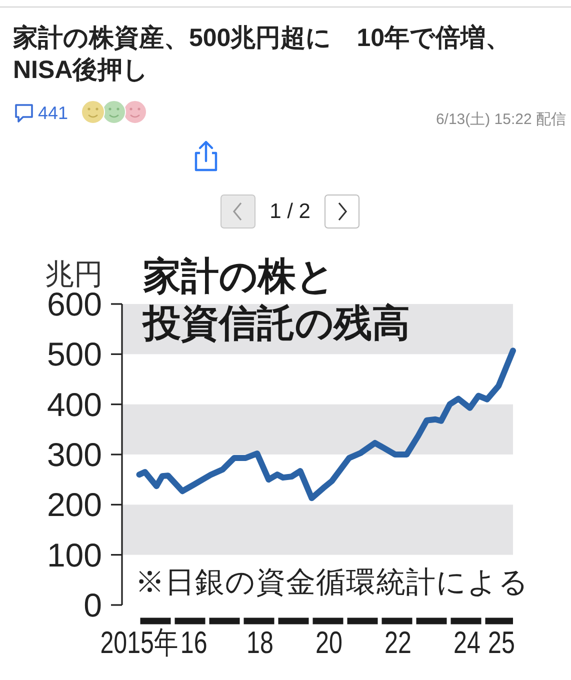 Image resolution: width=571 pixels, height=680 pixels. I want to click on x-tick-label: 16, so click(194, 642).